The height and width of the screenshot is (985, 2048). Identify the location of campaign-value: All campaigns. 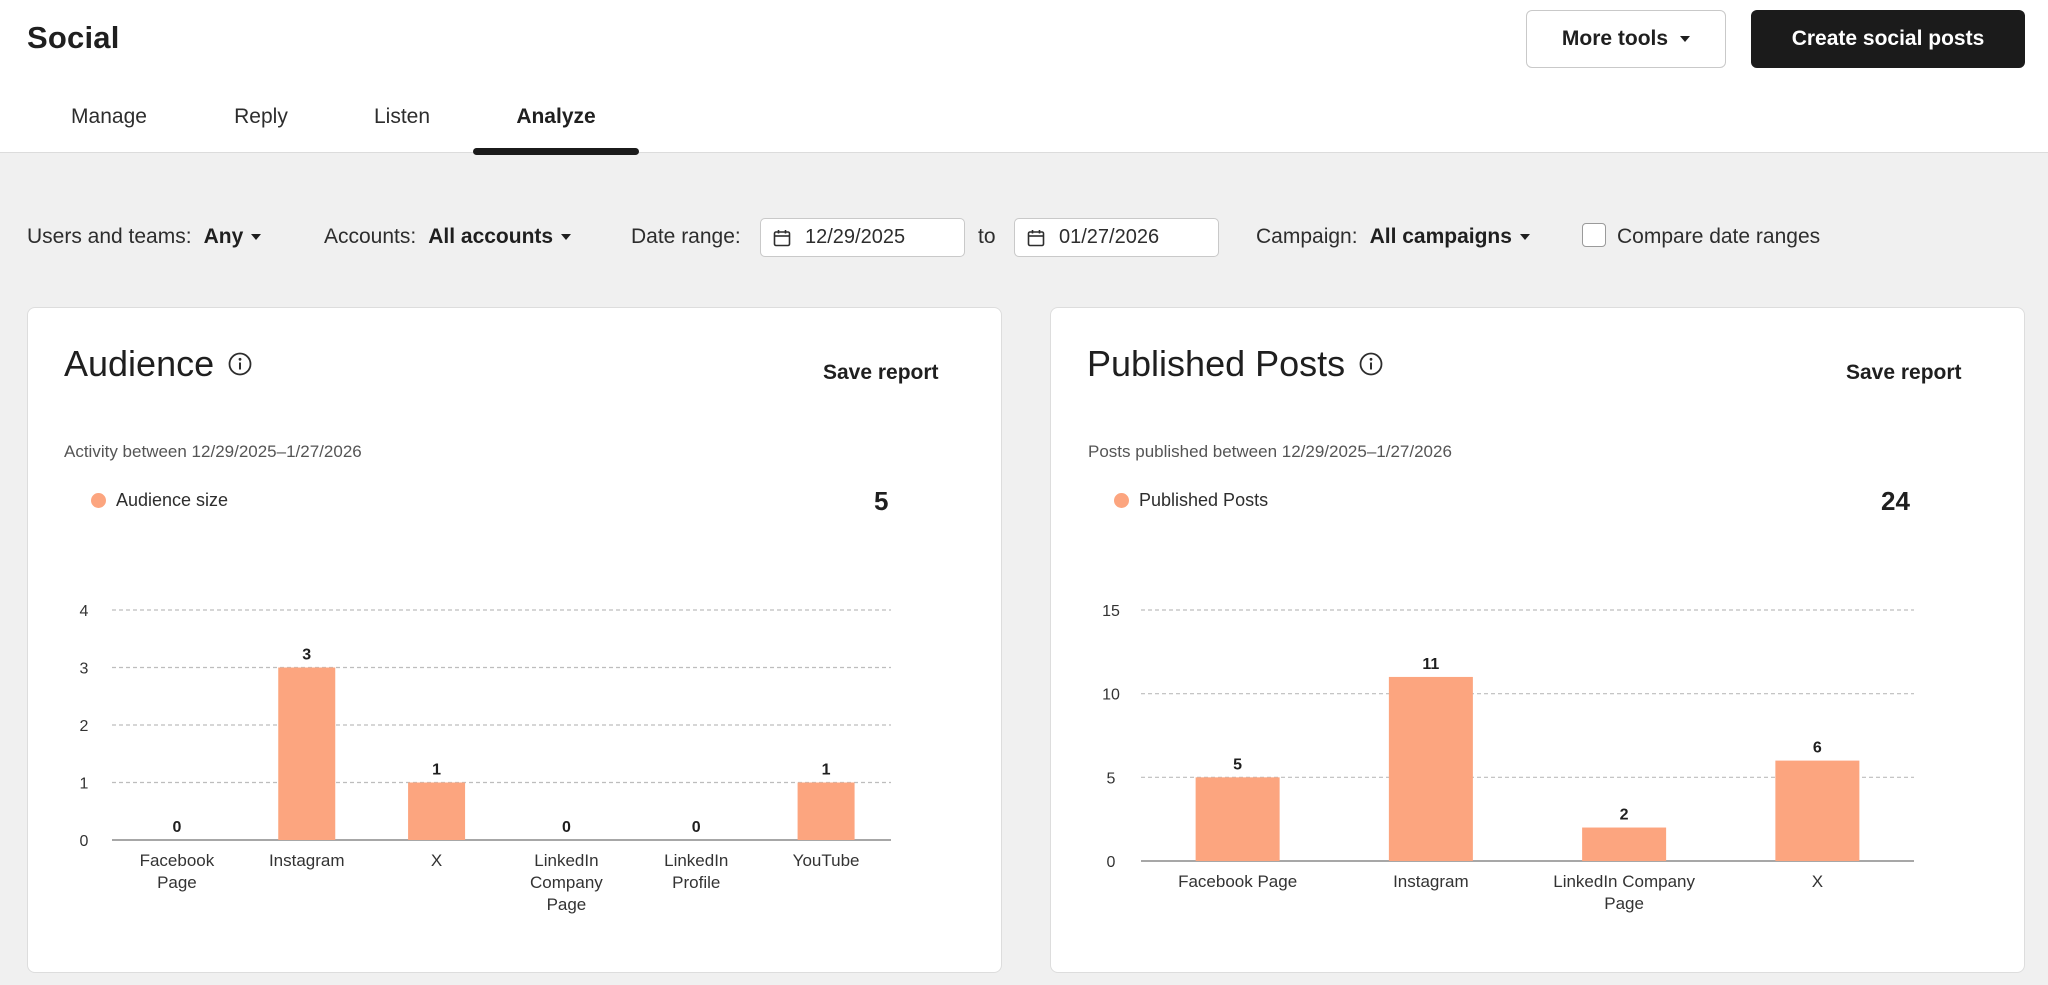
(1440, 236).